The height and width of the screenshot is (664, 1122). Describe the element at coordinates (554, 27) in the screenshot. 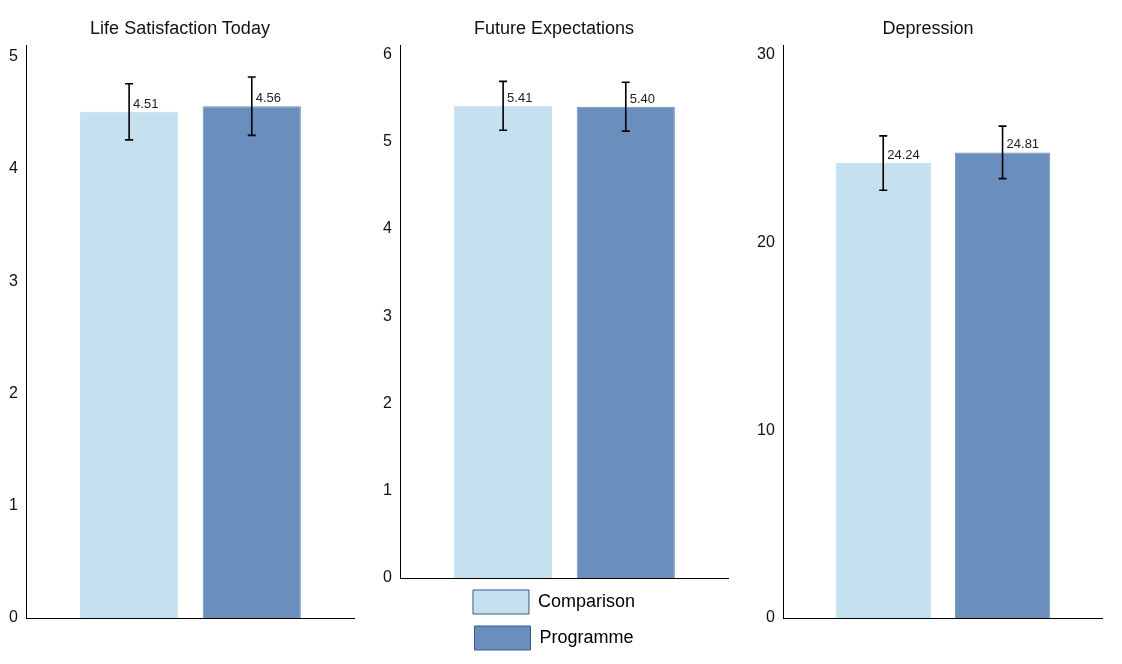

I see `chart-title: Future Expectations` at that location.